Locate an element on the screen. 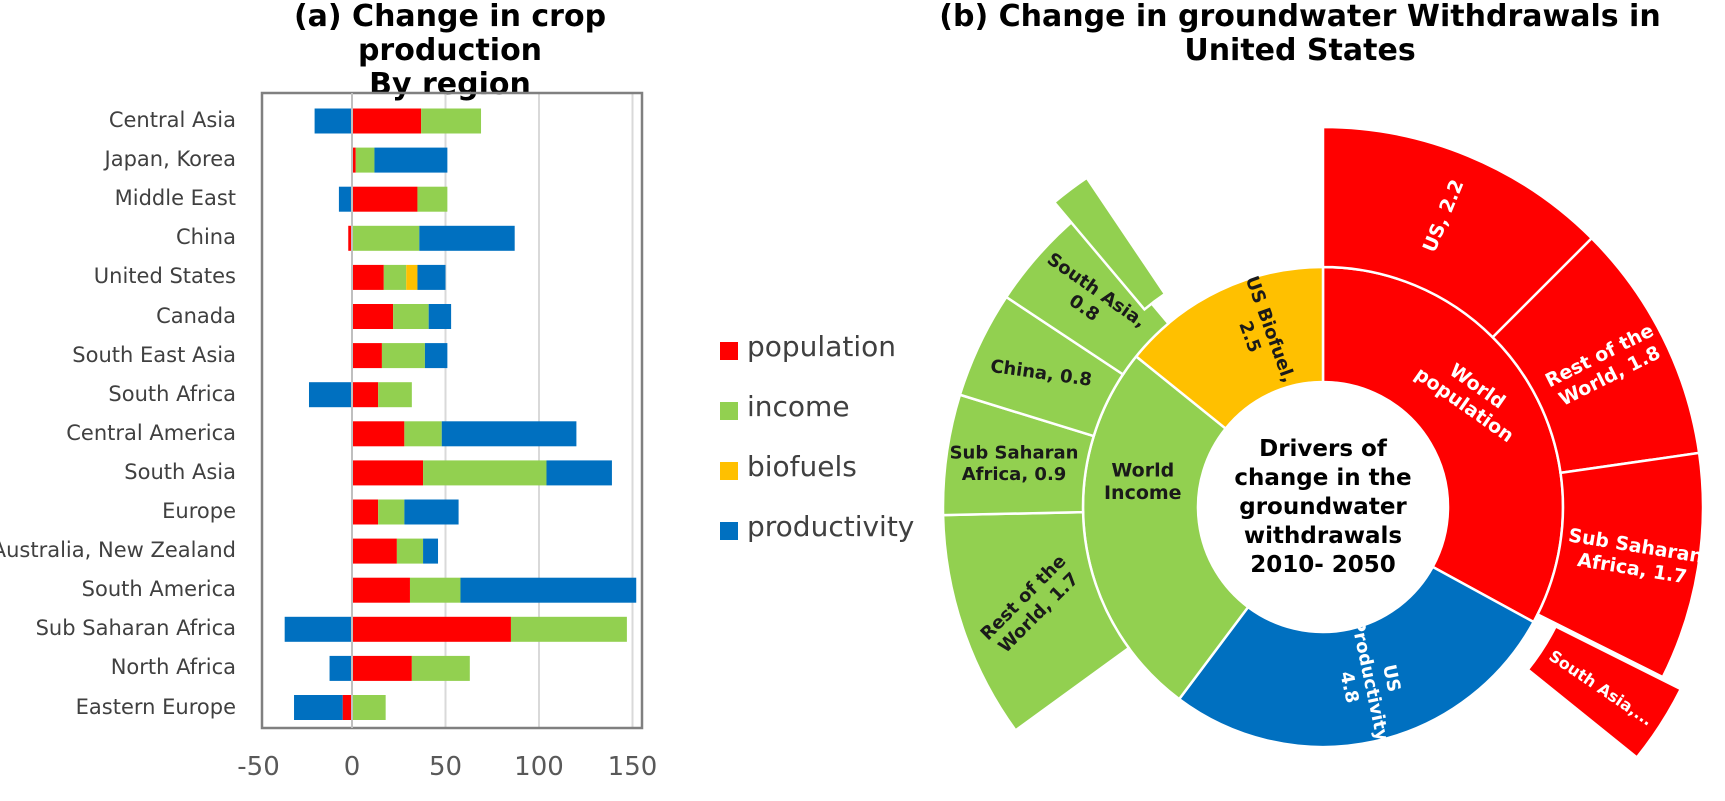  legend-label: population is located at coordinates (821, 346).